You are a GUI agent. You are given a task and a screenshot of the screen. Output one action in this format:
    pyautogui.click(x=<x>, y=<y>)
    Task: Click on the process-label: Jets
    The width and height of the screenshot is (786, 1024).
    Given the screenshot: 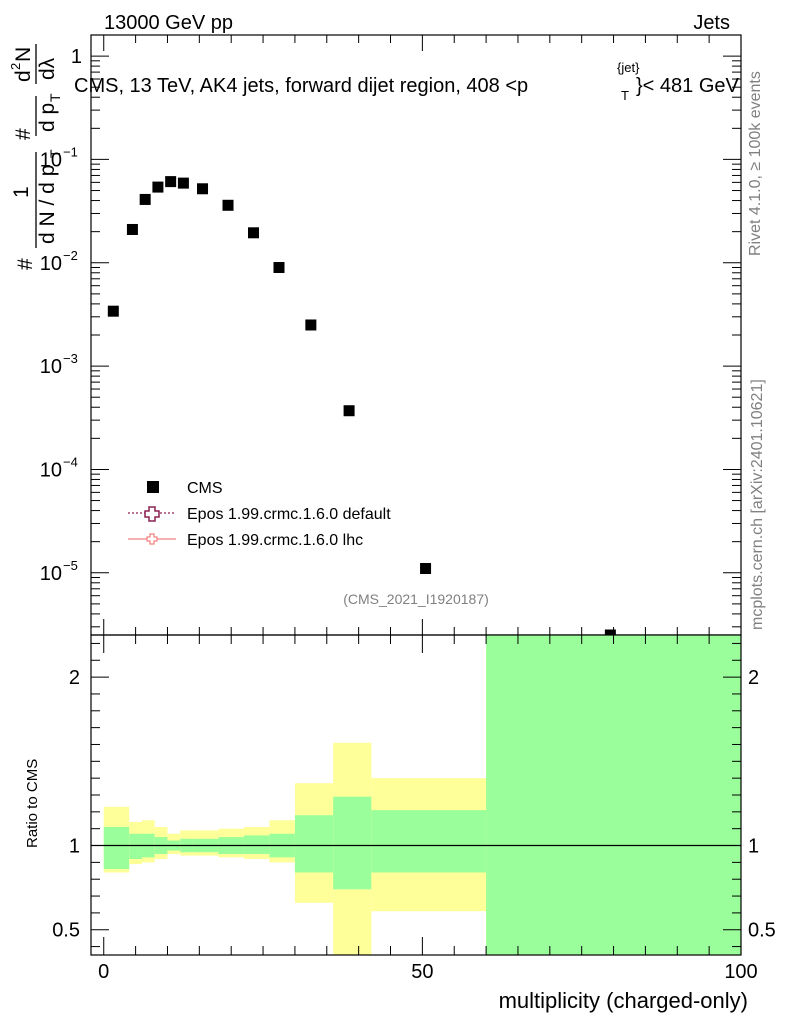 What is the action you would take?
    pyautogui.click(x=711, y=23)
    